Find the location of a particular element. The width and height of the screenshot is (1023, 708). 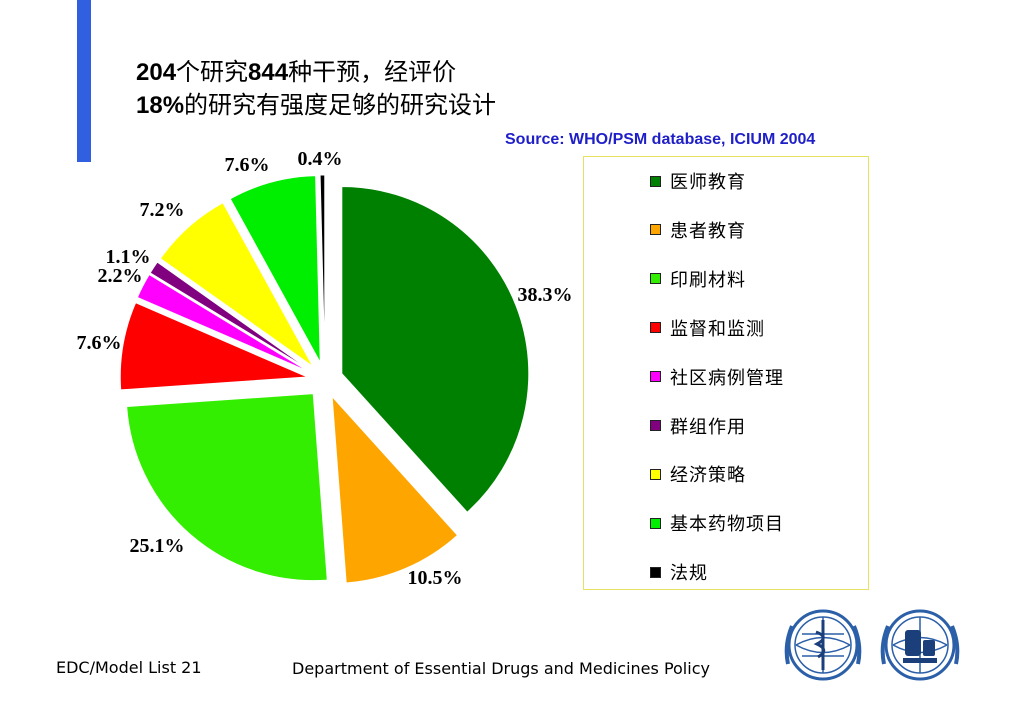

legend-label: 基本药物项目 is located at coordinates (727, 525).